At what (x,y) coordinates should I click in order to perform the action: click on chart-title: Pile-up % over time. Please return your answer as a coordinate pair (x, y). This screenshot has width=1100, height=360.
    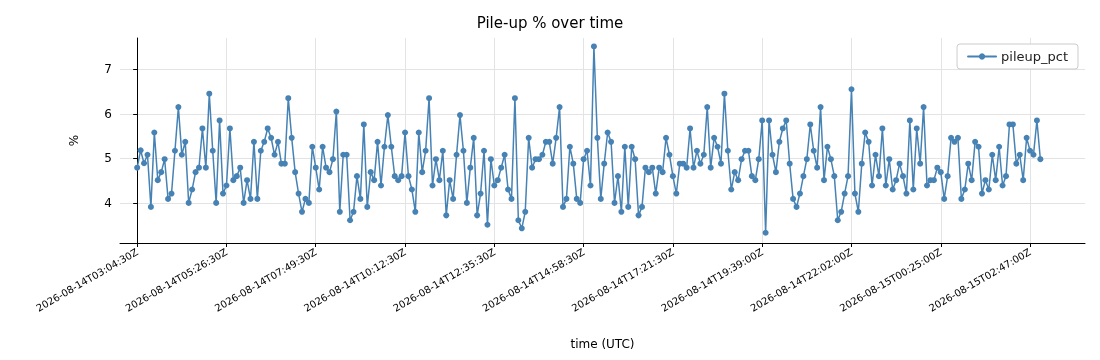
    Looking at the image, I should click on (550, 22).